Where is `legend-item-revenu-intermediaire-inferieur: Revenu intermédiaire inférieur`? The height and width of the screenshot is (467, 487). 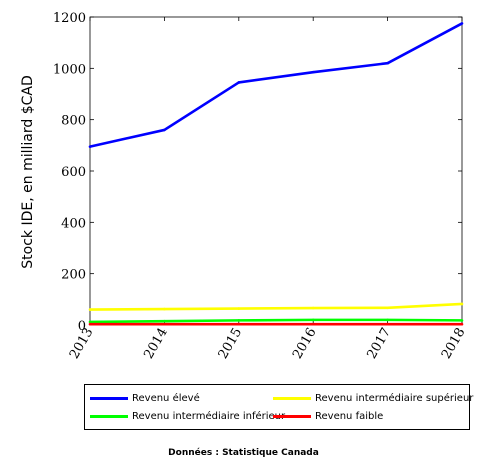 legend-item-revenu-intermediaire-inferieur: Revenu intermédiaire inférieur is located at coordinates (187, 416).